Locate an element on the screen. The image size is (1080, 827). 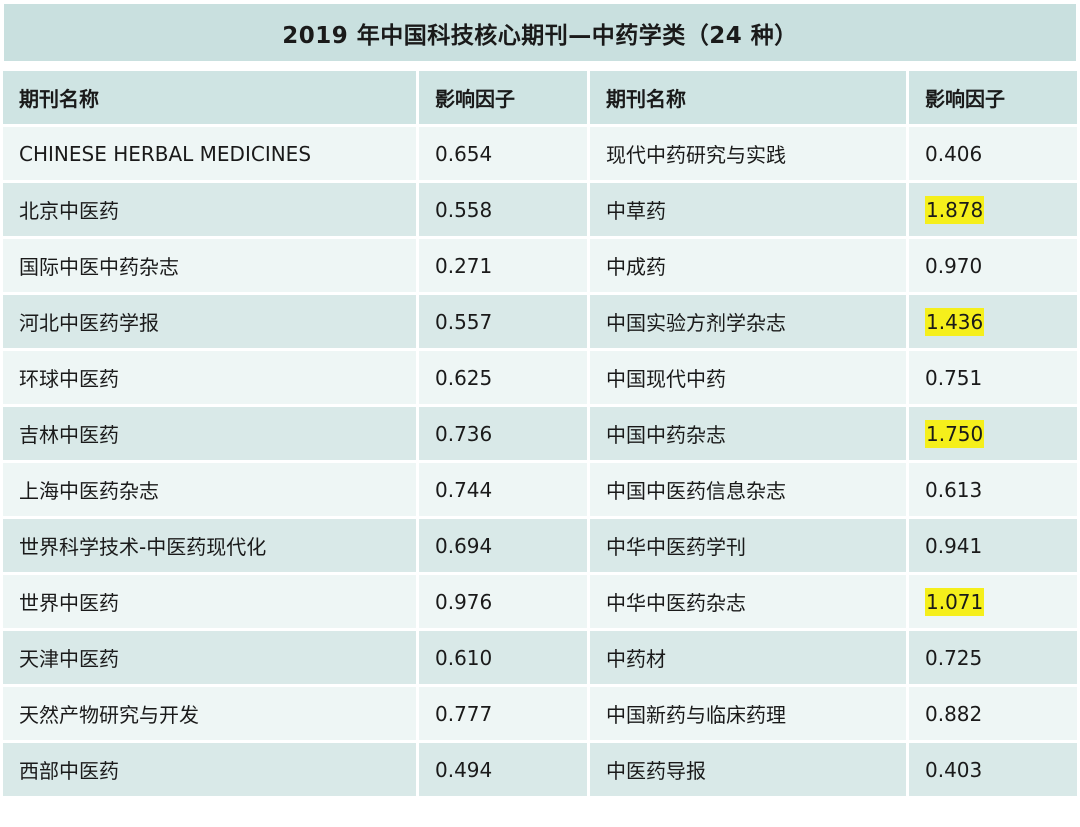
impact-factor-right-highlighted: 1.750 is located at coordinates (955, 433).